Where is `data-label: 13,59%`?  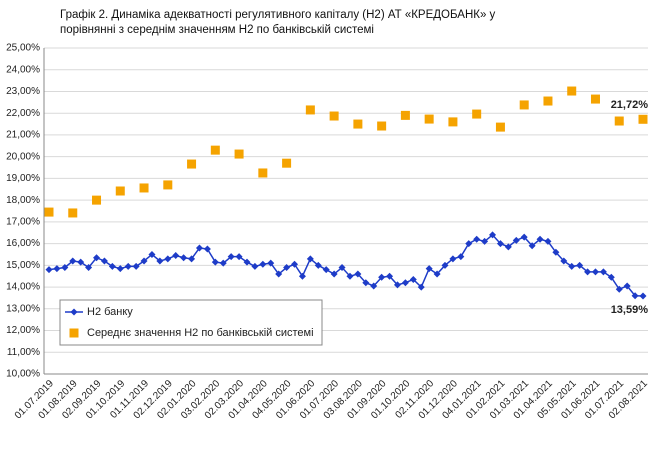
data-label: 13,59% is located at coordinates (630, 310).